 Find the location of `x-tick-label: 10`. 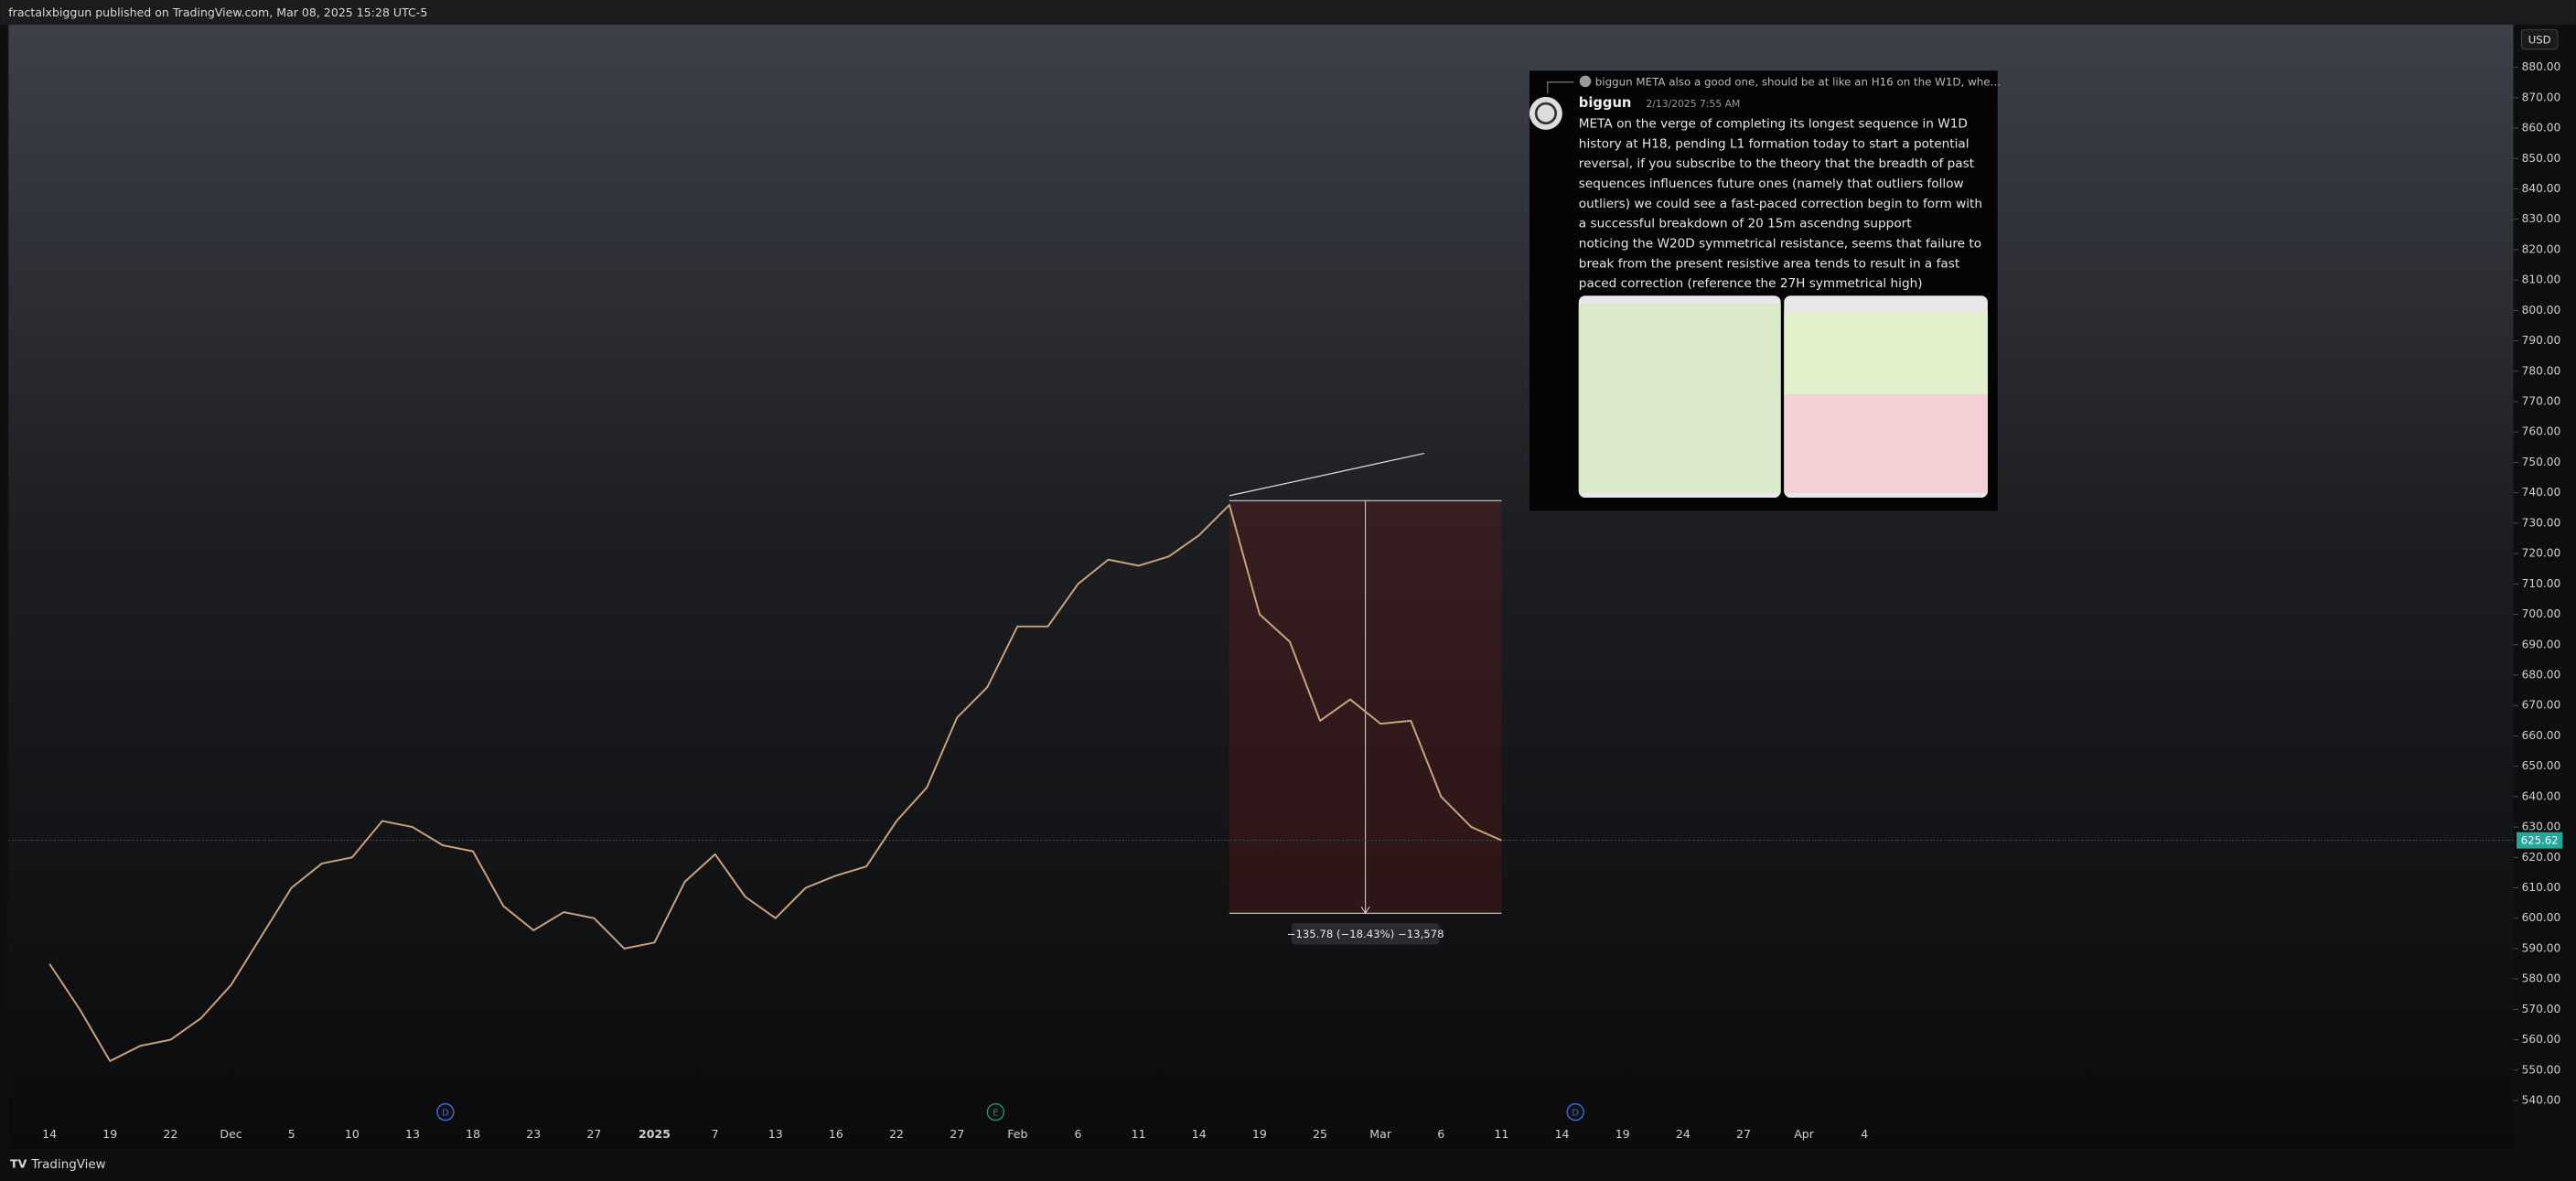

x-tick-label: 10 is located at coordinates (352, 1134).